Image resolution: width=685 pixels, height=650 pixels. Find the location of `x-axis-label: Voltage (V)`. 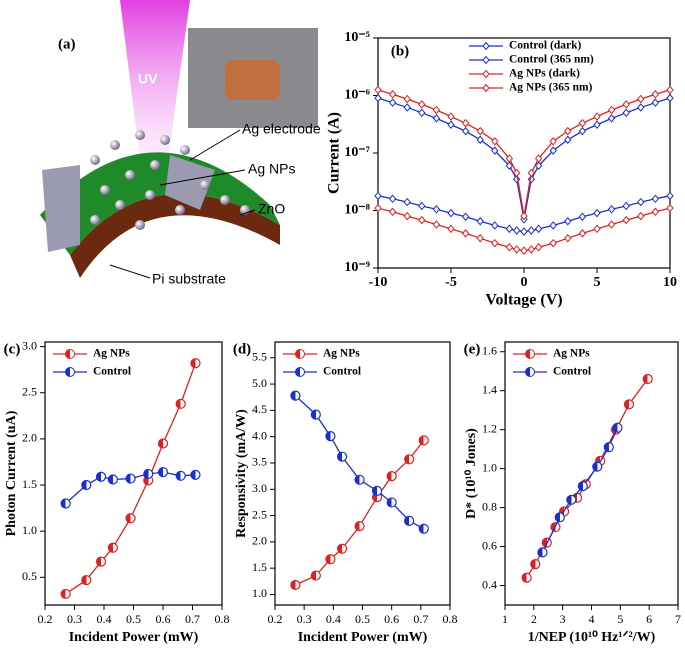

x-axis-label: Voltage (V) is located at coordinates (523, 300).